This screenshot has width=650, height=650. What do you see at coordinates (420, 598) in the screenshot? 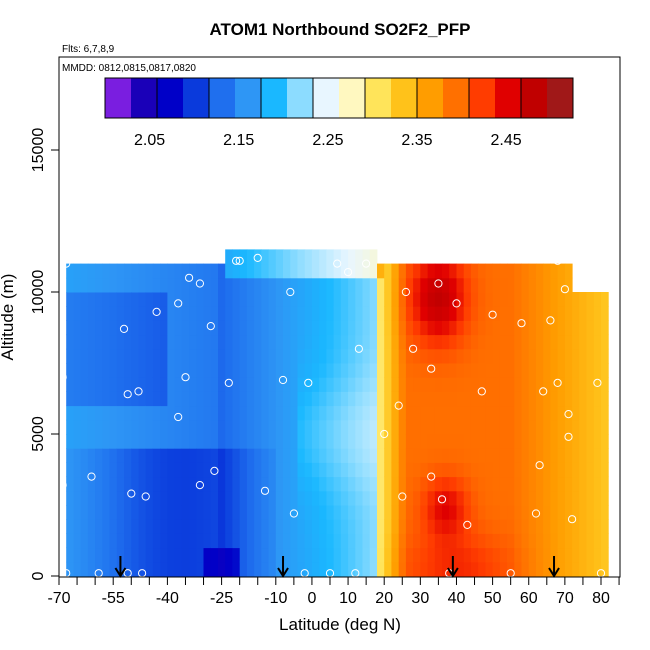
I see `x-tick-label: 30` at bounding box center [420, 598].